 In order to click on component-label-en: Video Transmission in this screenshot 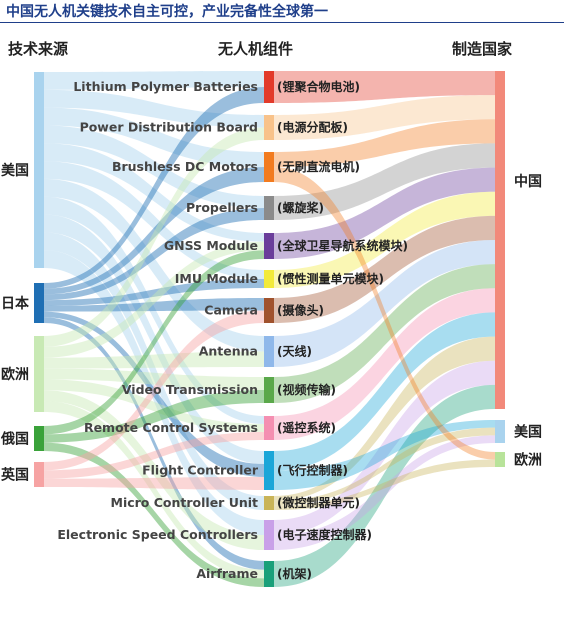, I will do `click(190, 389)`.